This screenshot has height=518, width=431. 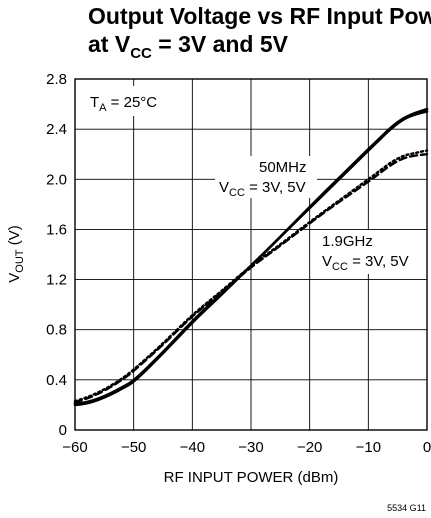 I want to click on annotation-19ghz: 1.9GHz VCC = 3V, 5V, so click(x=370, y=252).